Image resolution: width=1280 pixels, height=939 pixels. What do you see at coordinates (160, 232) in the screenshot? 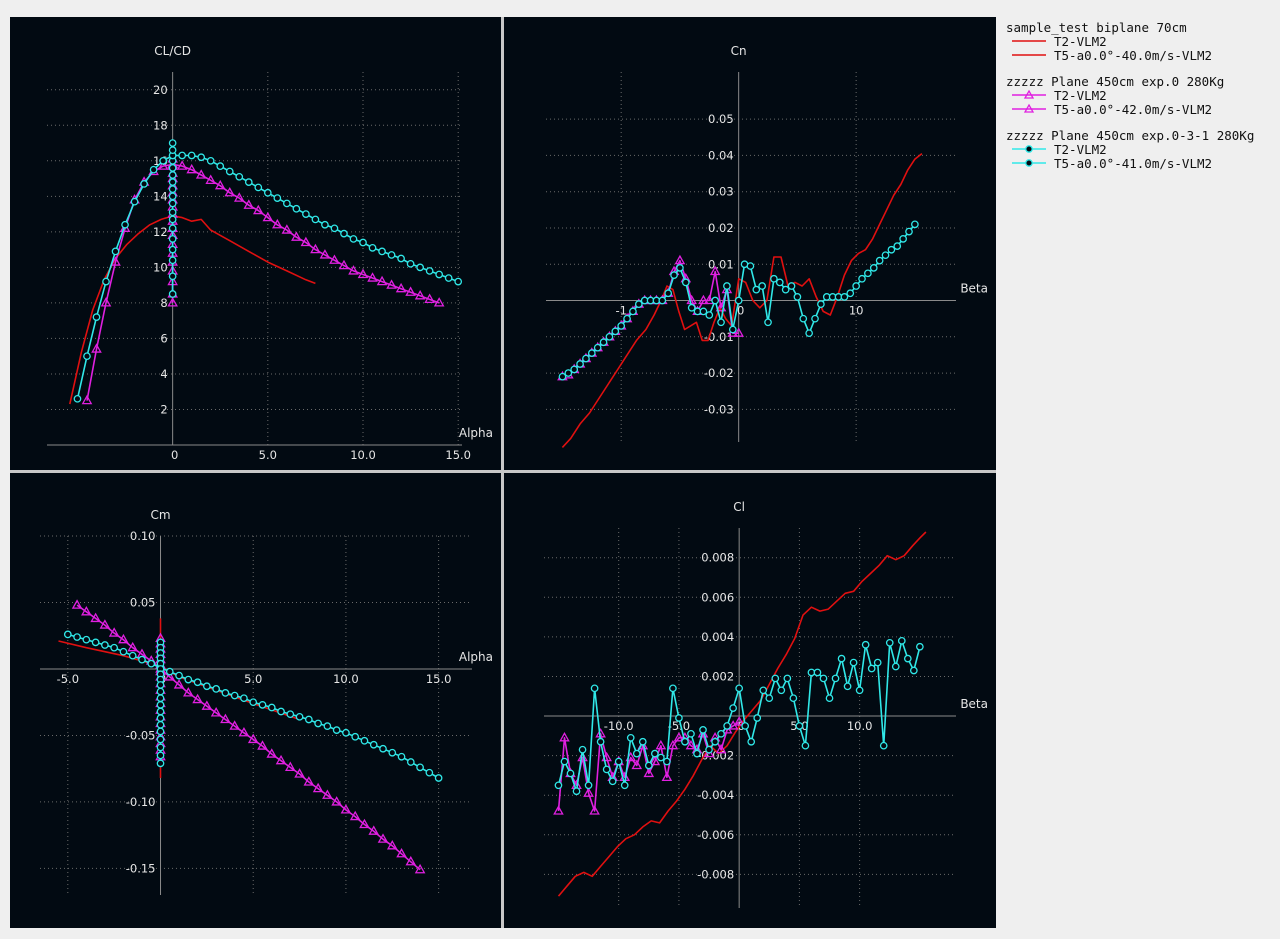
I see `y-tick-label: 12` at bounding box center [160, 232].